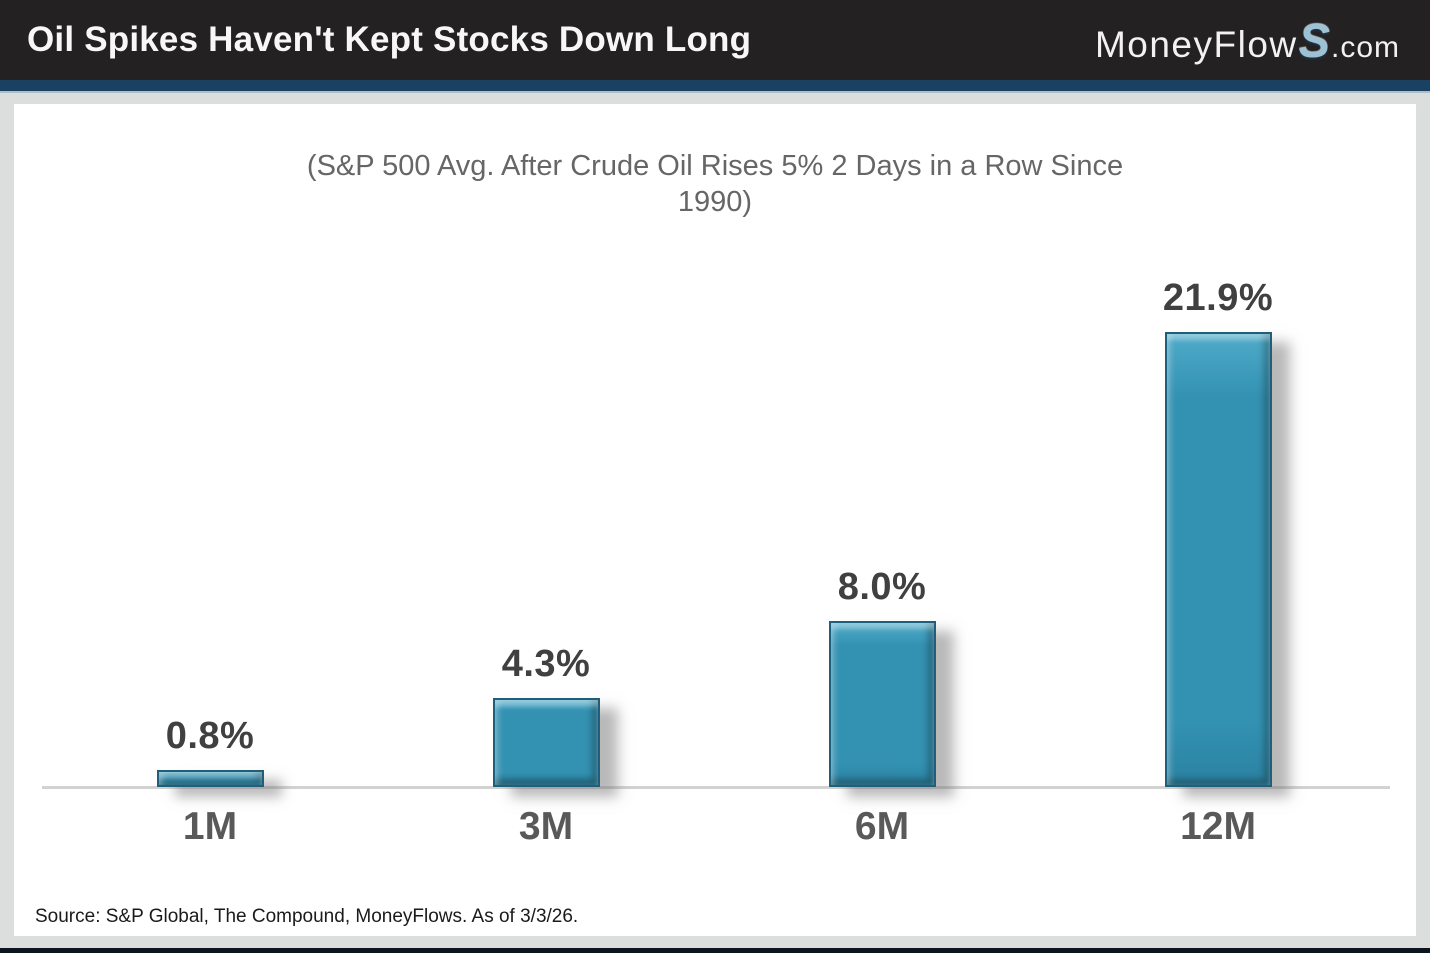 This screenshot has height=953, width=1430. I want to click on bottom-accent-bar, so click(715, 950).